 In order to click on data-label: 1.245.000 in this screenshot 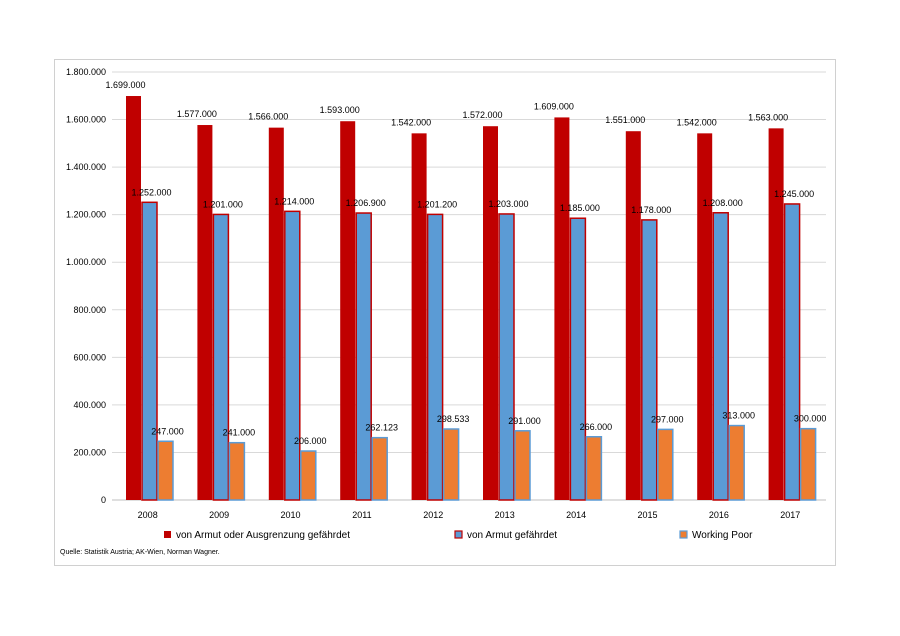, I will do `click(794, 194)`.